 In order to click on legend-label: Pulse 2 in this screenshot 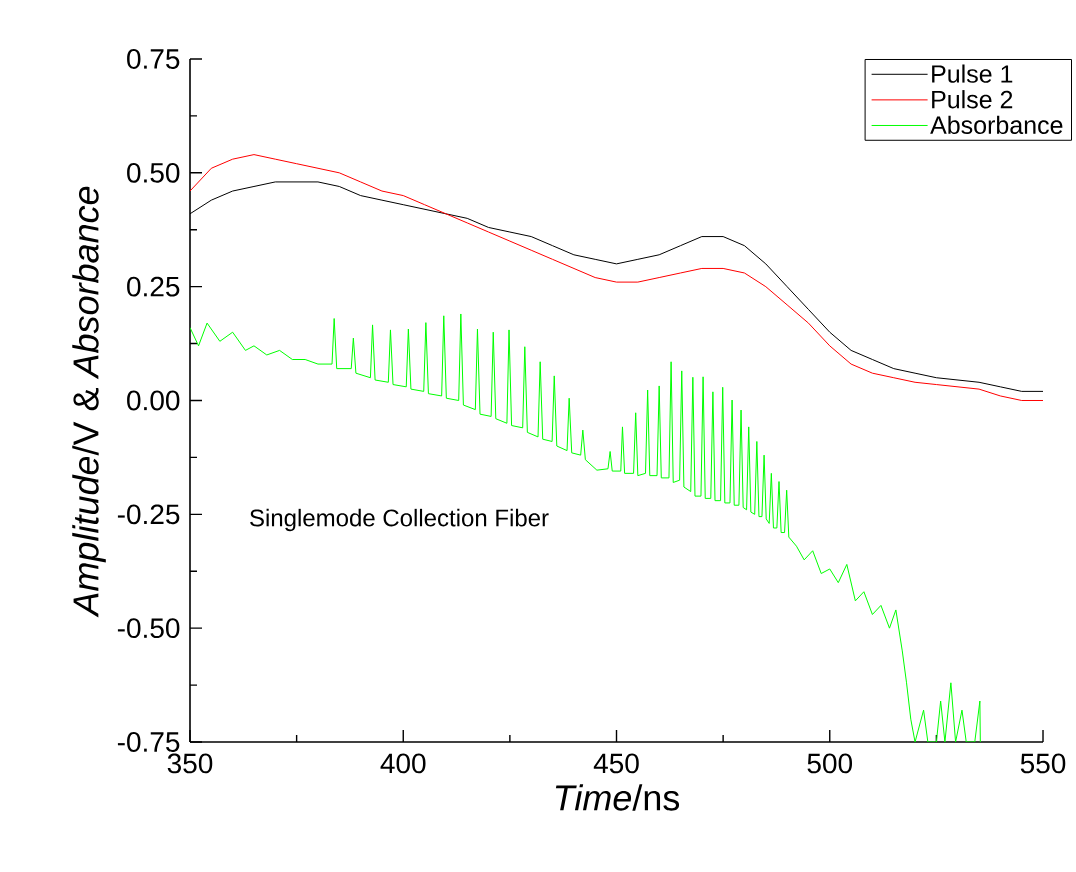, I will do `click(972, 99)`.